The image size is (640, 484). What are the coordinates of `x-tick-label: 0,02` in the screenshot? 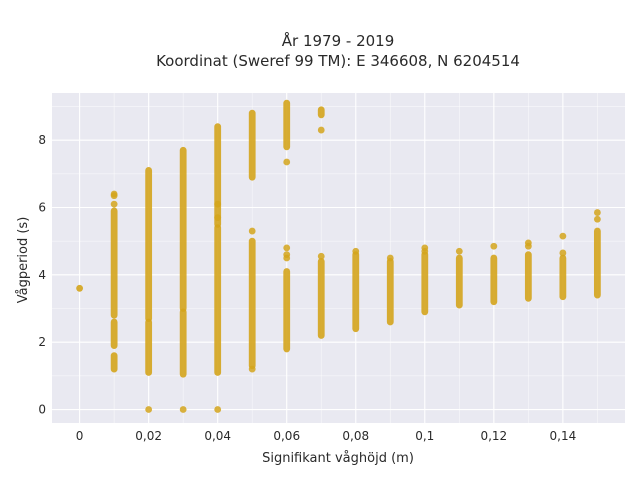 It's located at (148, 436).